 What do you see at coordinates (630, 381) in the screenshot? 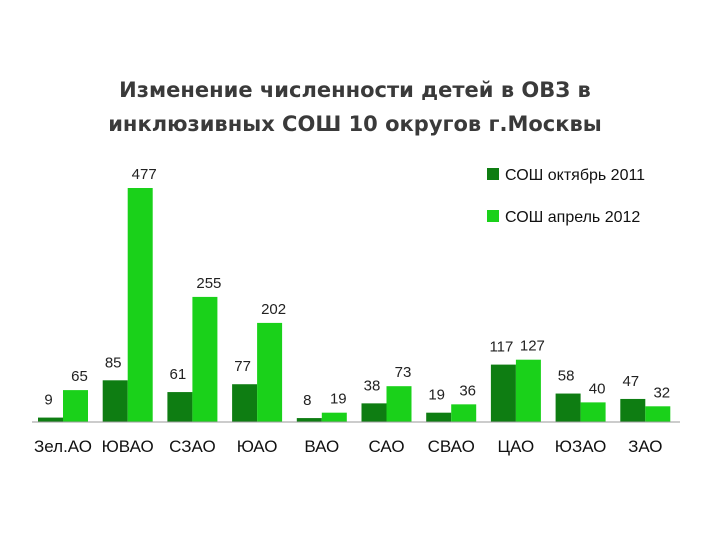
I see `data-label-2011-9: 47` at bounding box center [630, 381].